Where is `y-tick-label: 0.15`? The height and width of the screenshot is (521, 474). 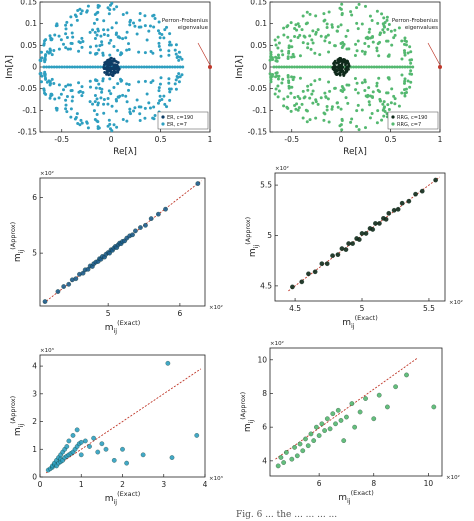
y-tick-label: 0.15 is located at coordinates (258, 3).